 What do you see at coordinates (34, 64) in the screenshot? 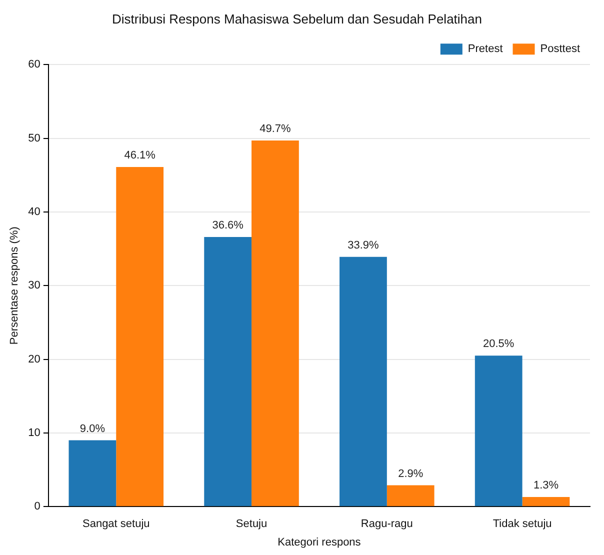
I see `y-tick-label: 60` at bounding box center [34, 64].